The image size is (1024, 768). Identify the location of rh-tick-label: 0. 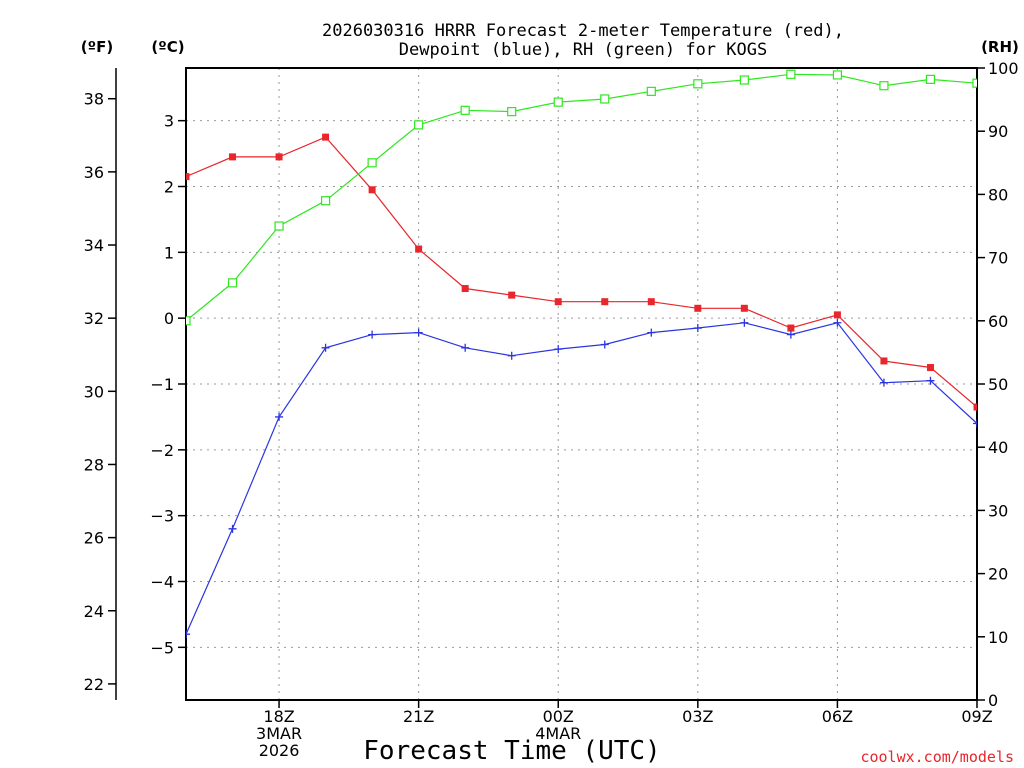
(993, 700).